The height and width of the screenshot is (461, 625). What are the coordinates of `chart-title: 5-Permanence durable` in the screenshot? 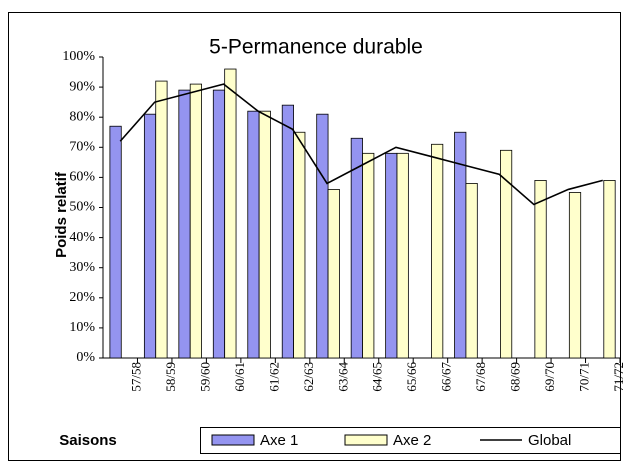 It's located at (316, 47).